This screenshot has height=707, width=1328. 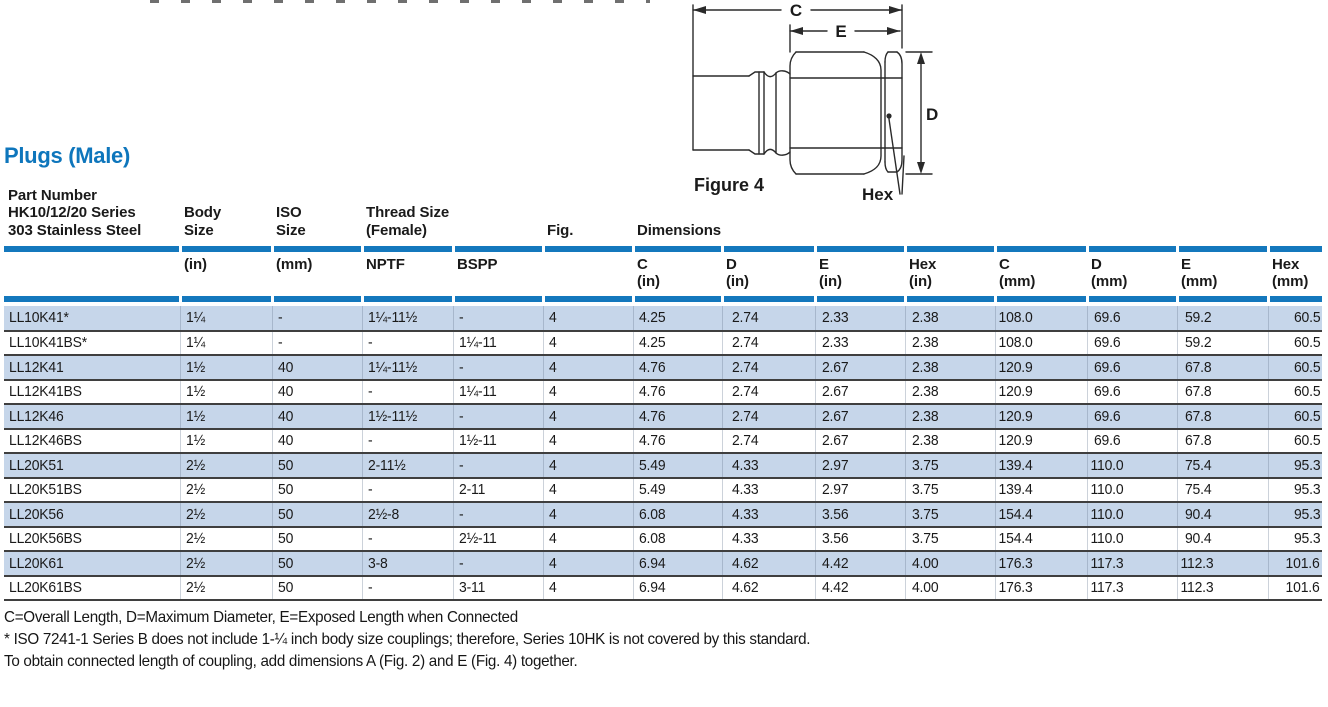 I want to click on dim-label-e: E, so click(x=840, y=31).